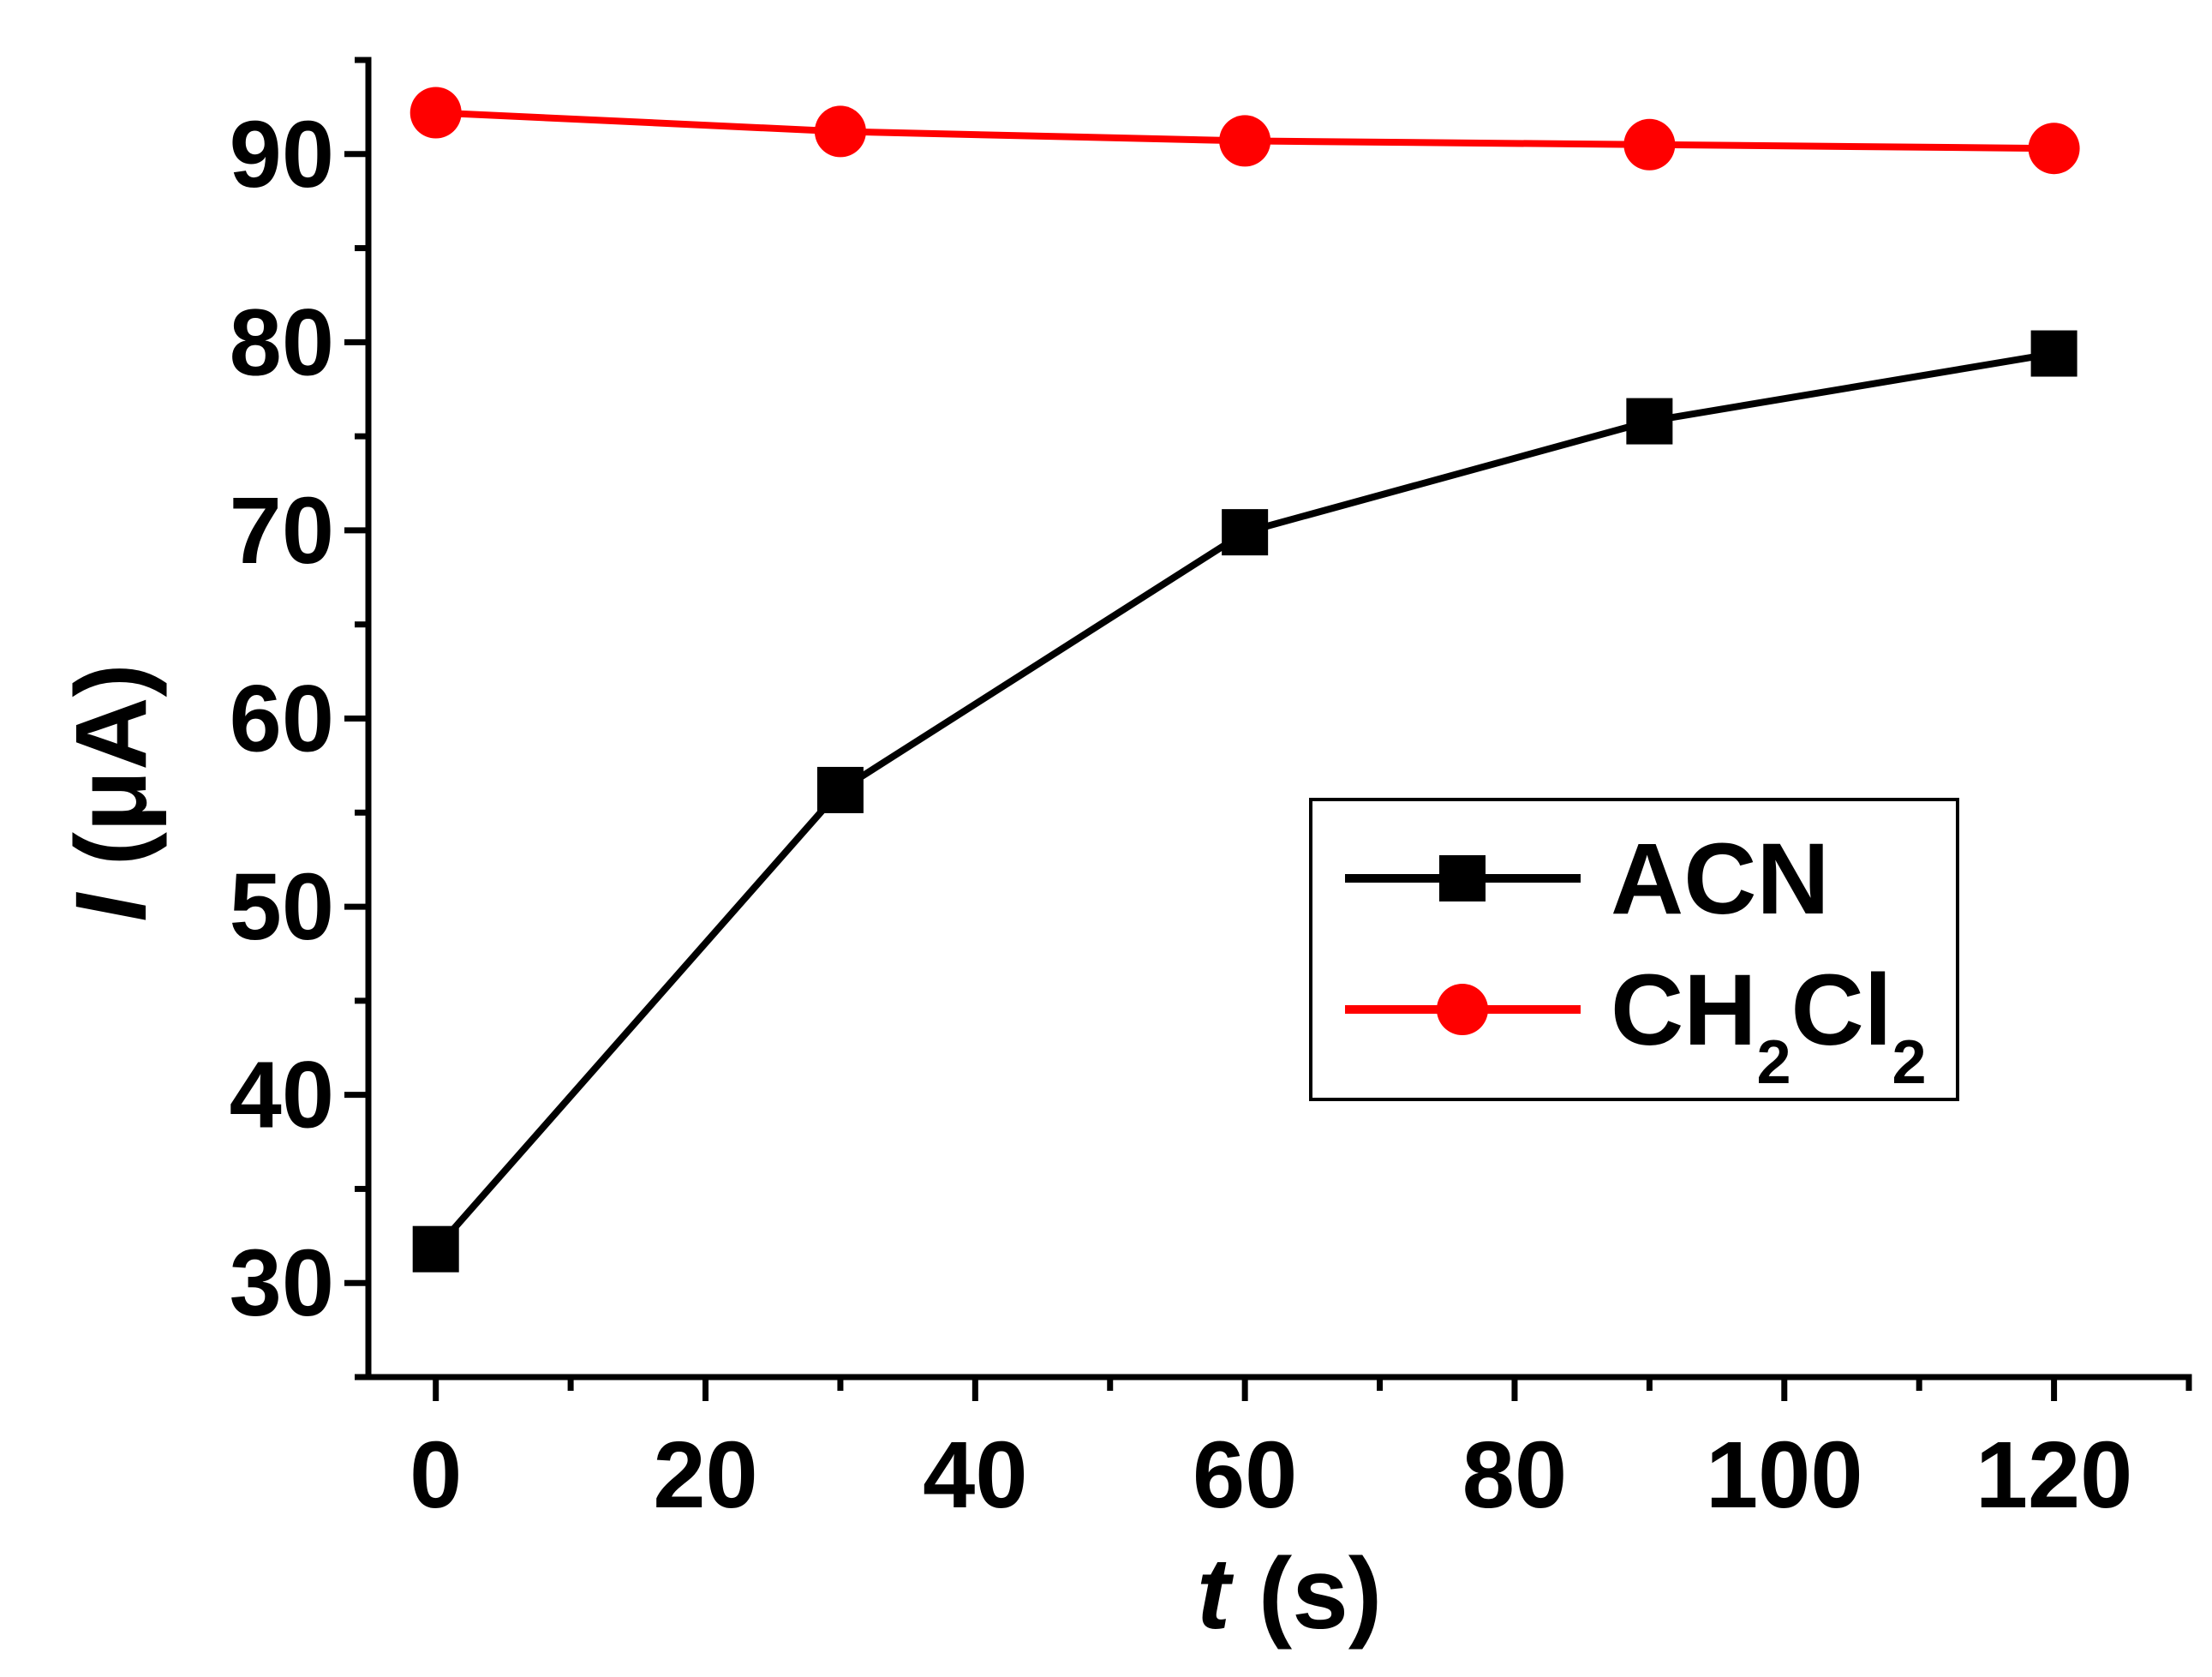 This screenshot has height=1677, width=2212. What do you see at coordinates (111, 907) in the screenshot?
I see `y-axis-title-variable: I` at bounding box center [111, 907].